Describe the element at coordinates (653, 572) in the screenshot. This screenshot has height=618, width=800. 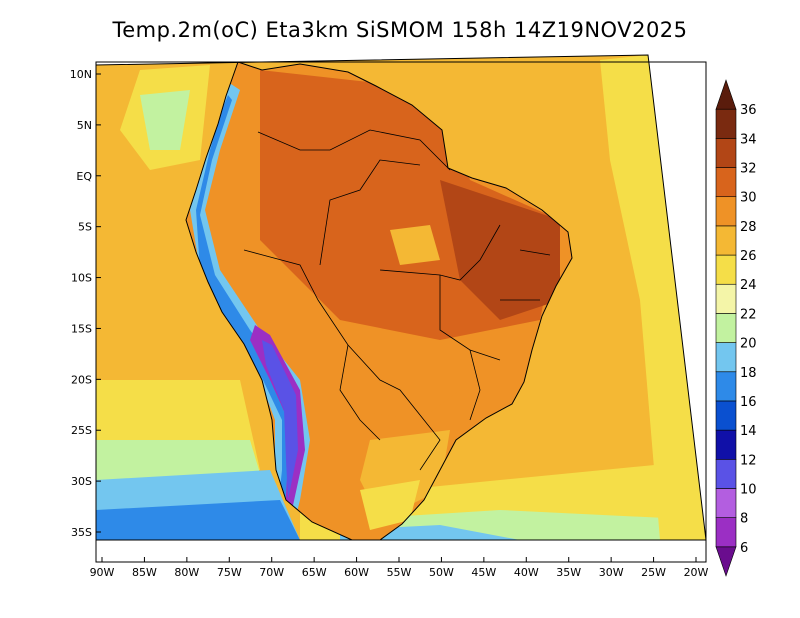
I see `lon-tick-label: 25W` at that location.